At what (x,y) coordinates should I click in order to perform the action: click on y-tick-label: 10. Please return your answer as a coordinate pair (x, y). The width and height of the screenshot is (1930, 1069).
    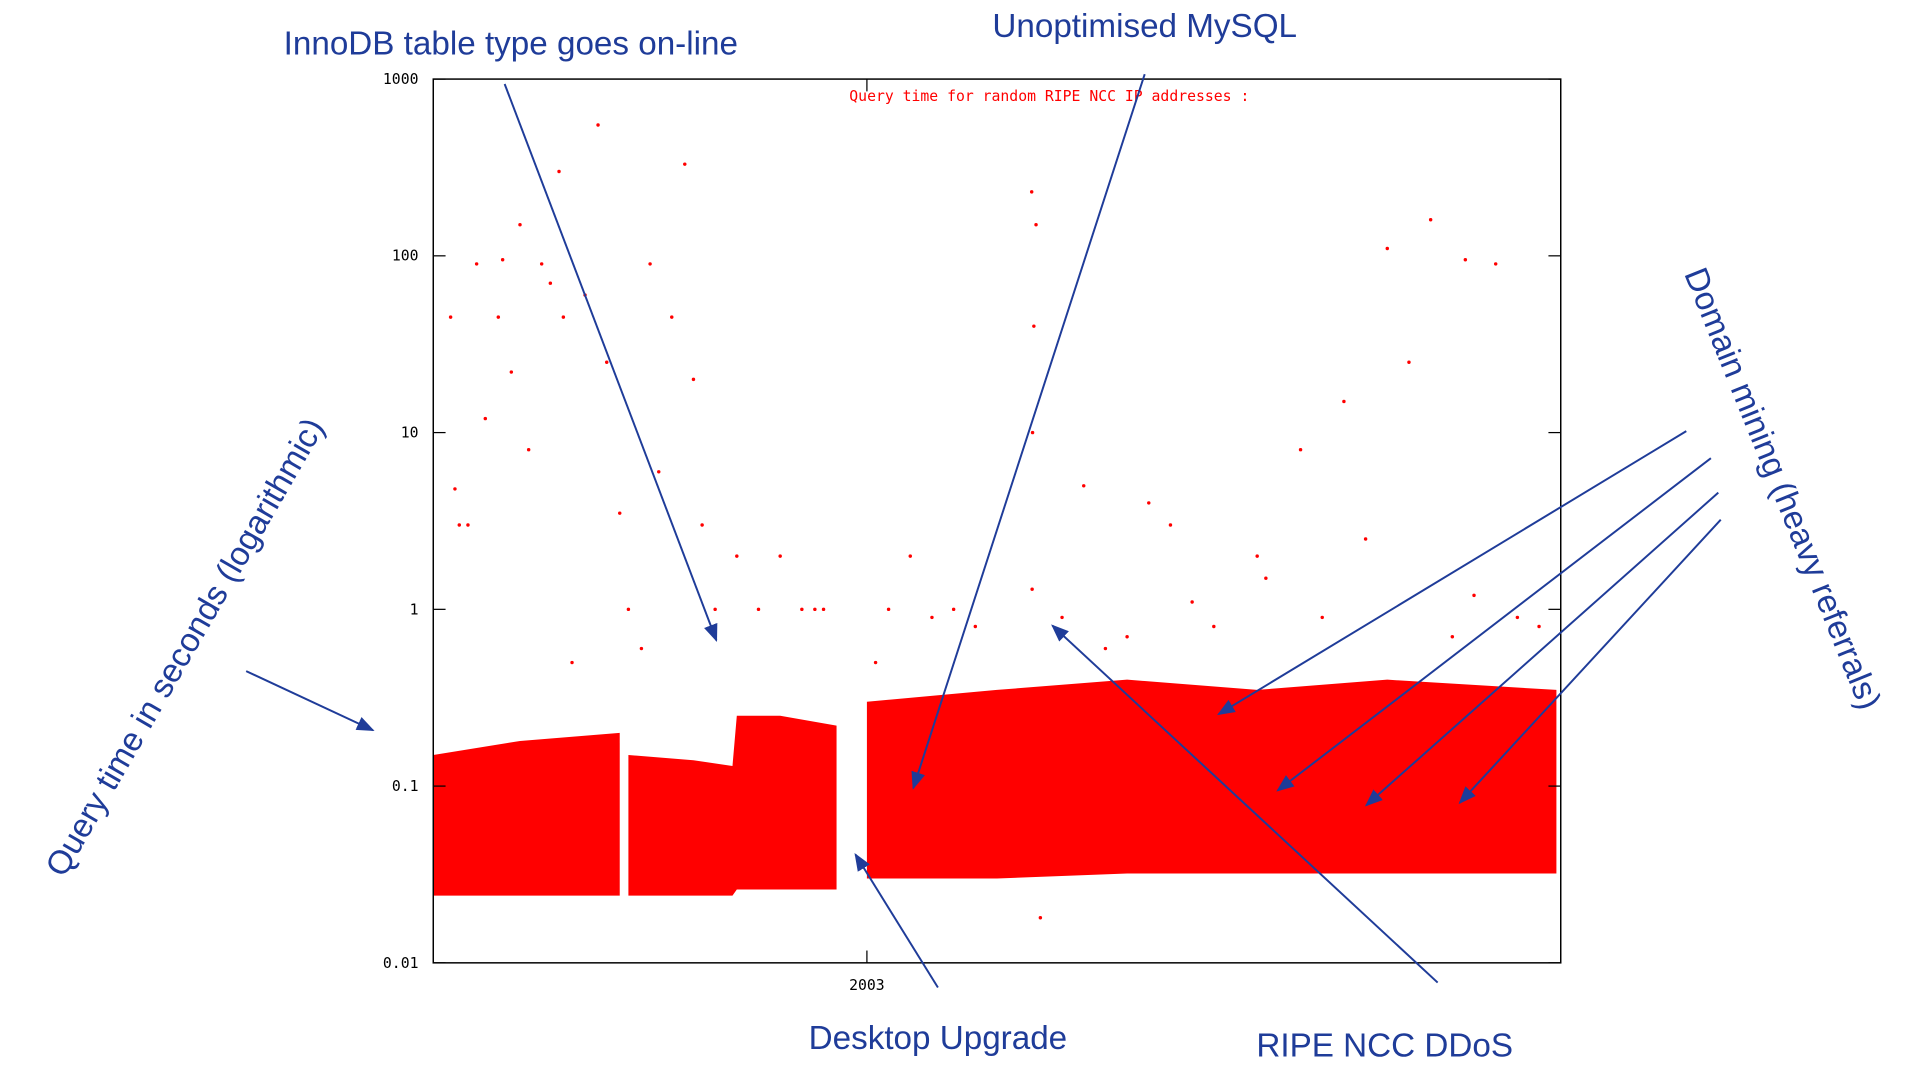
    Looking at the image, I should click on (410, 433).